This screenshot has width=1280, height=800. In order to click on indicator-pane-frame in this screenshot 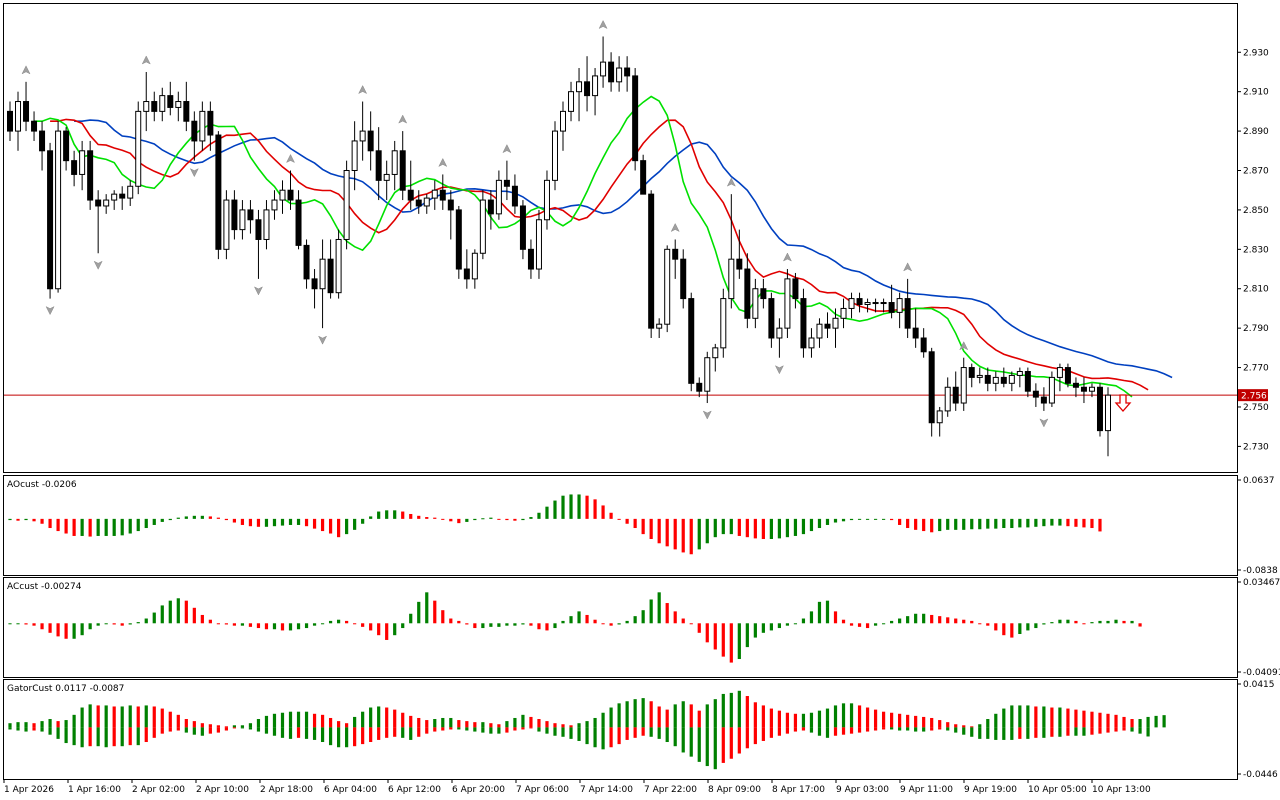, I will do `click(620, 627)`.